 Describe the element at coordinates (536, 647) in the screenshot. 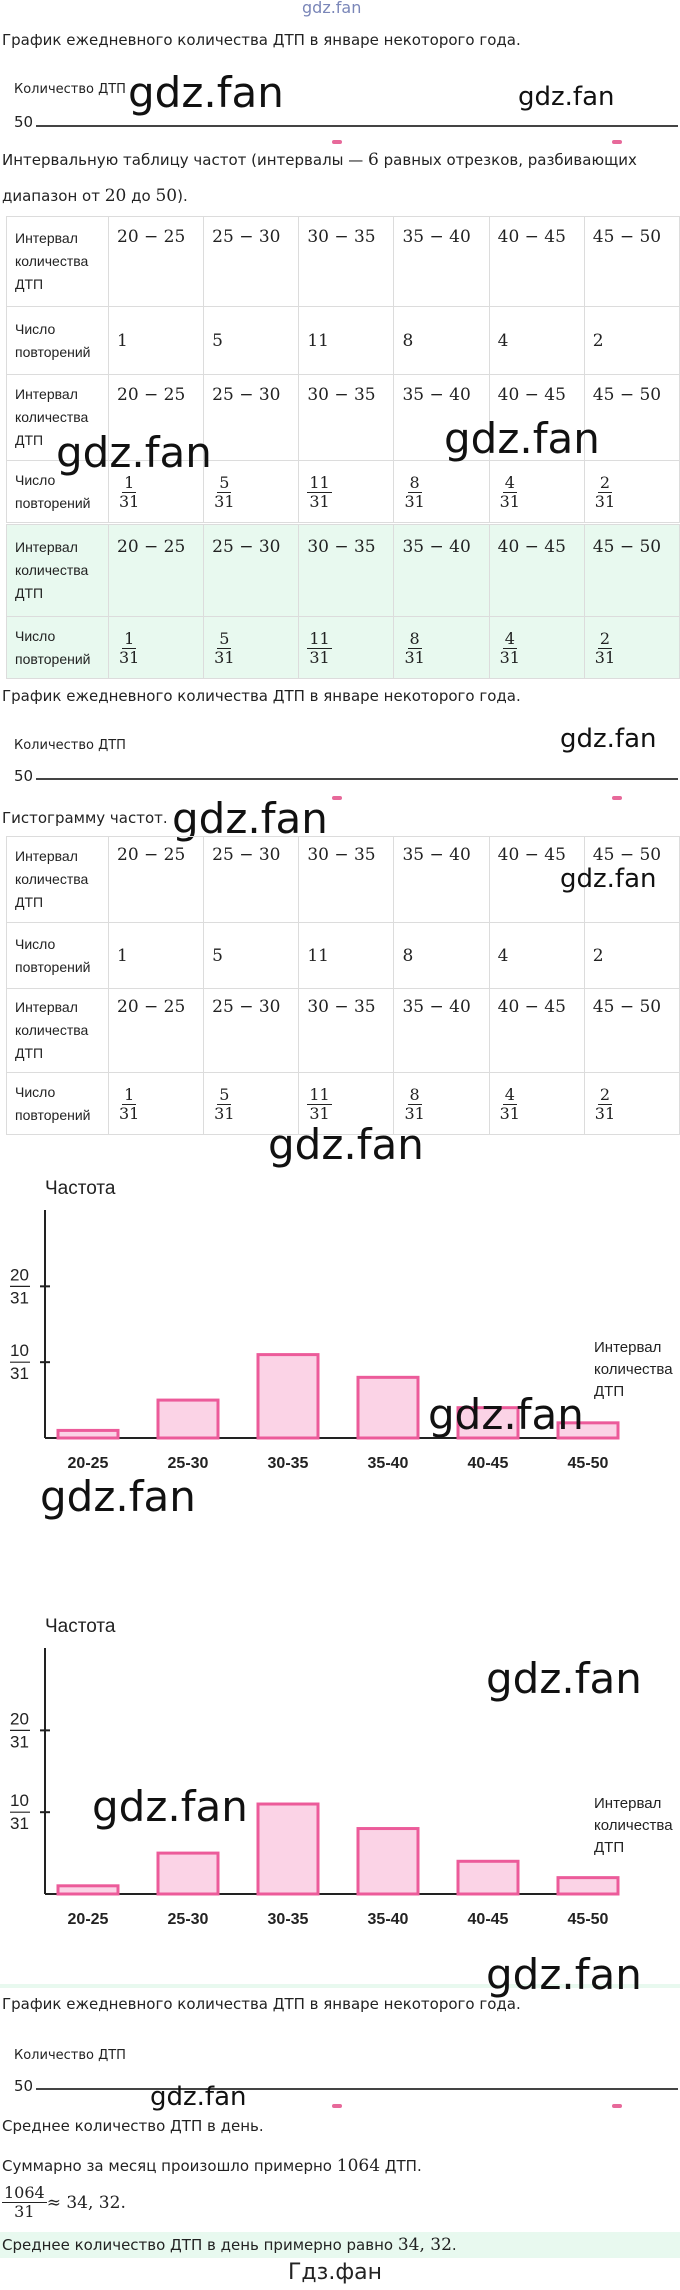

I see `frequency-cell: 4 31` at that location.